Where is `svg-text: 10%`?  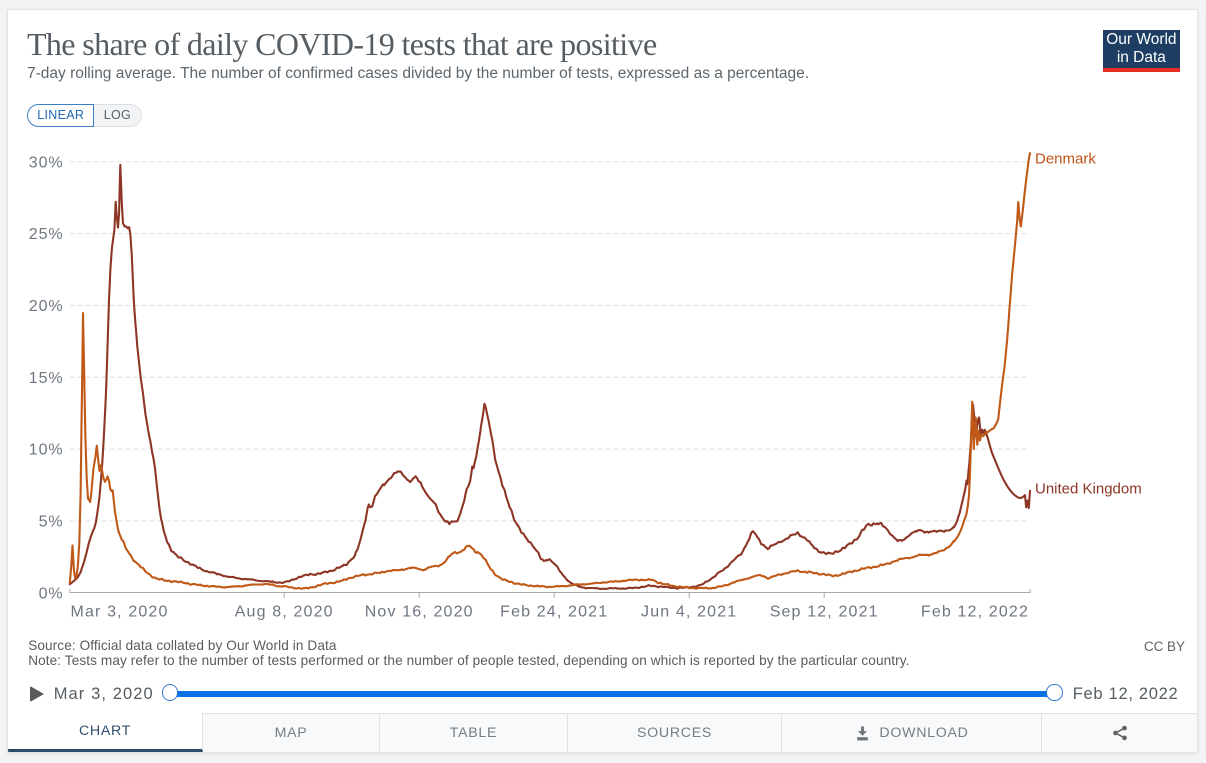
svg-text: 10% is located at coordinates (46, 450).